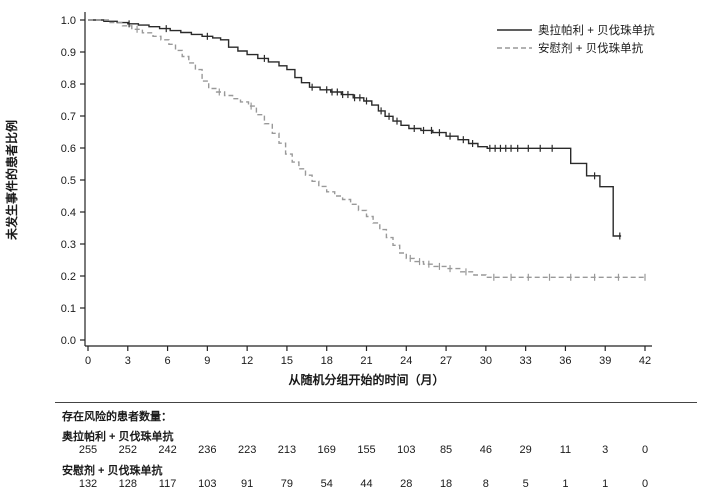 The width and height of the screenshot is (709, 501). What do you see at coordinates (605, 361) in the screenshot?
I see `x-tick-label: 39` at bounding box center [605, 361].